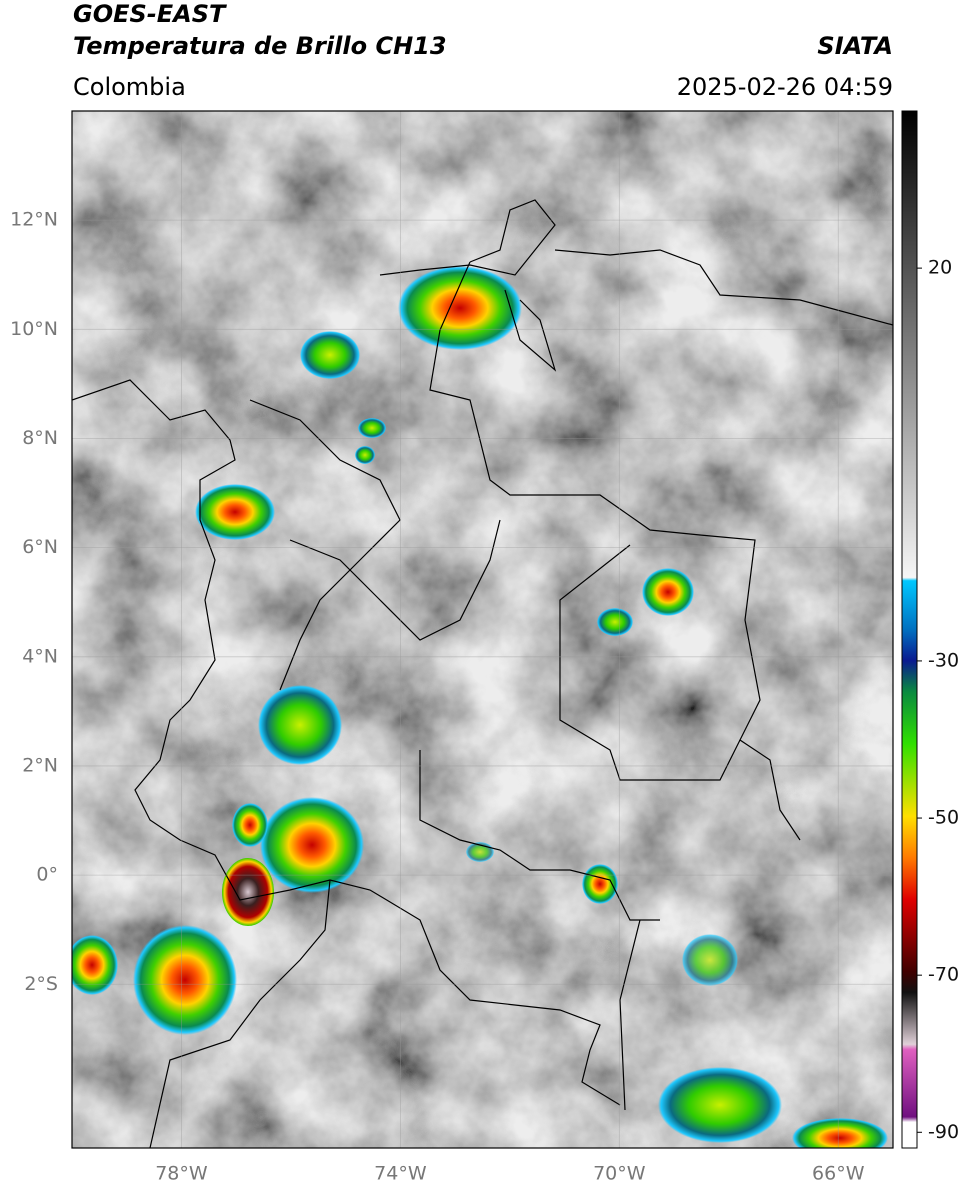  I want to click on datetime: 2025-02-26 04:59, so click(785, 87).